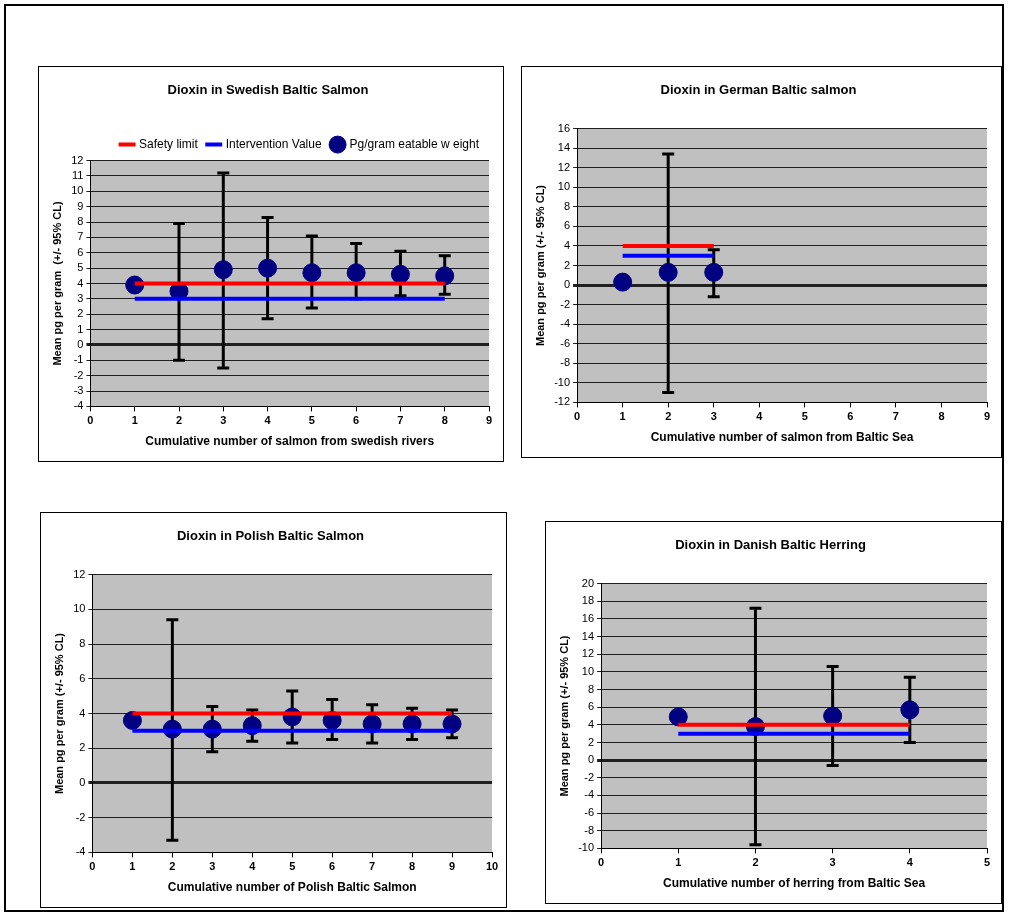 This screenshot has width=1009, height=917. What do you see at coordinates (562, 401) in the screenshot?
I see `y-tick-label: -12` at bounding box center [562, 401].